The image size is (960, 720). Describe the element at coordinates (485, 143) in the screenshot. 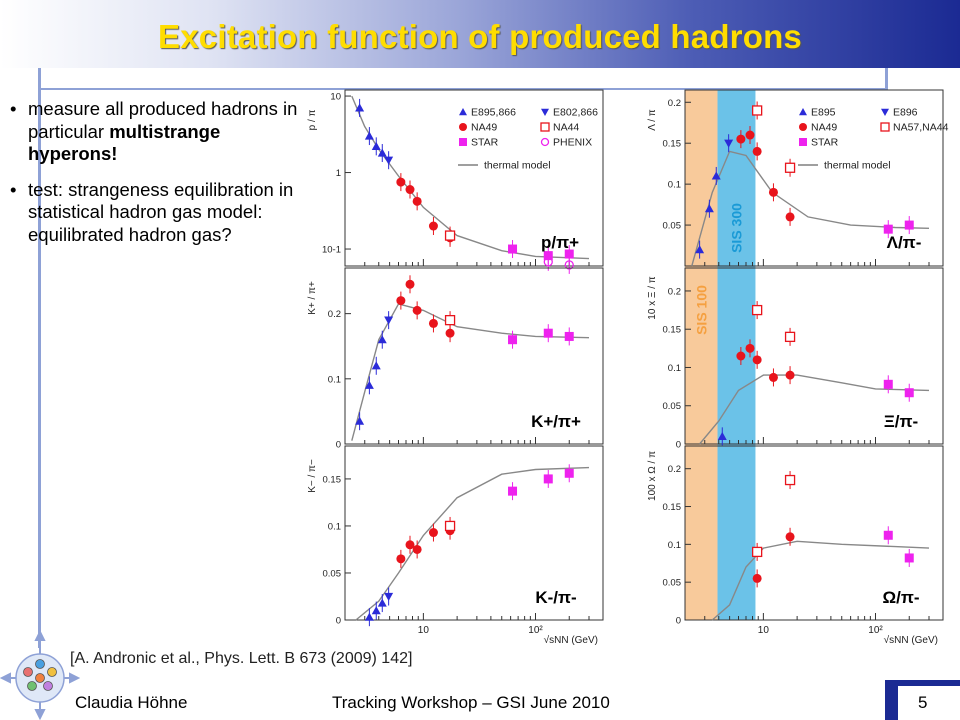

I see `legend-entry: STAR` at that location.